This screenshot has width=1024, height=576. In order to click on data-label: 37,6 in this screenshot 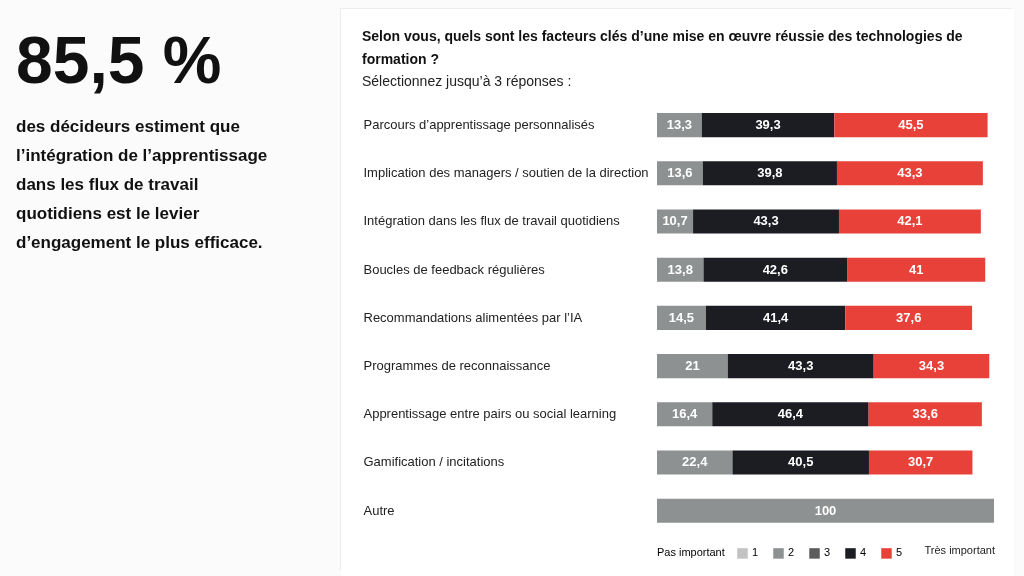, I will do `click(909, 317)`.